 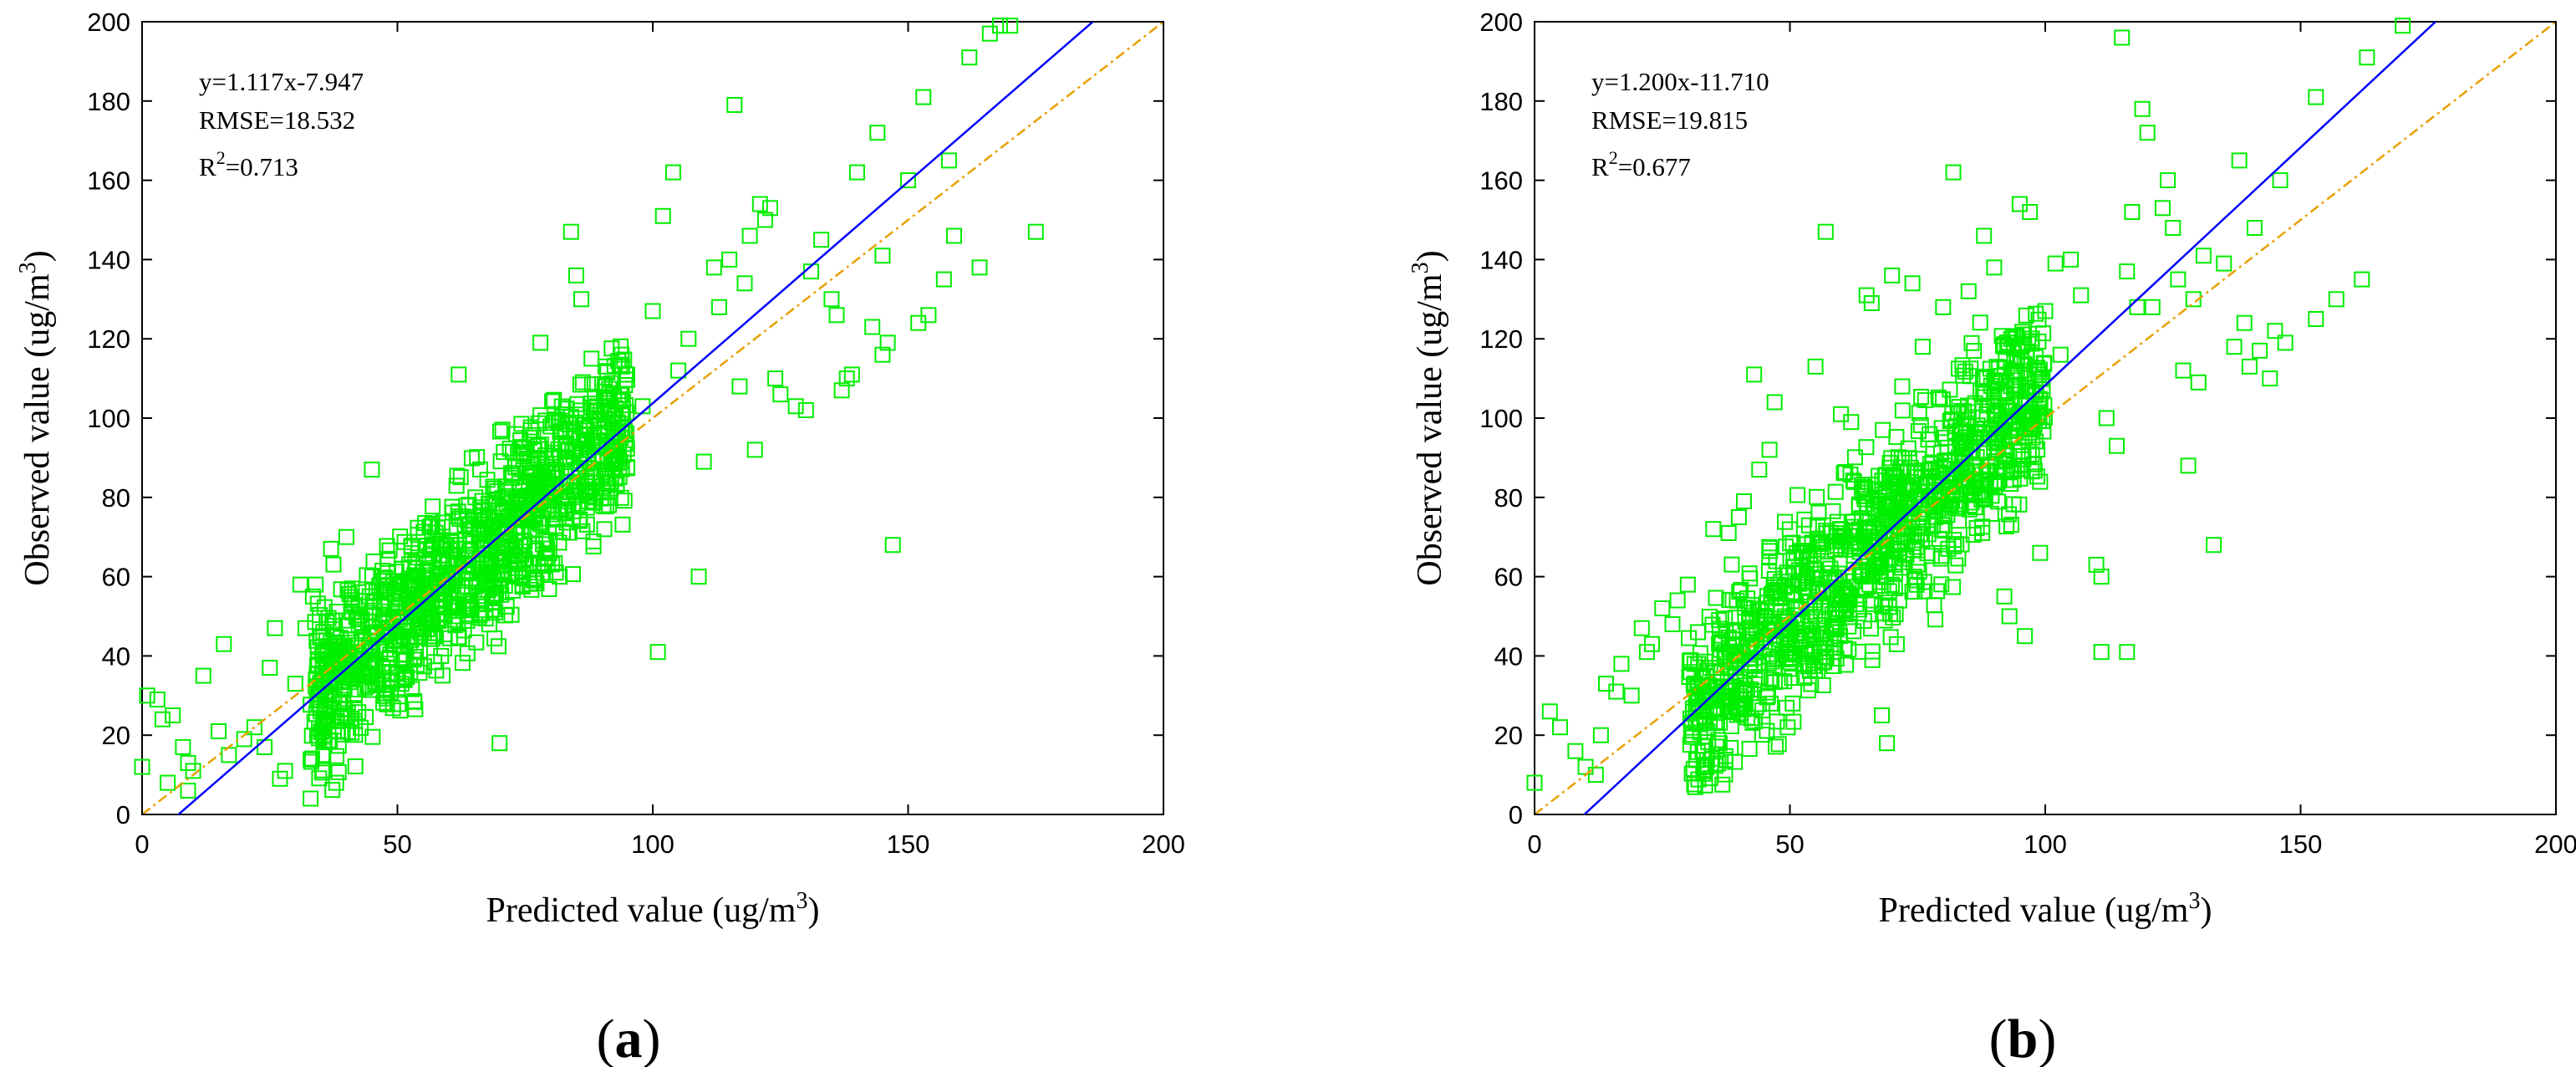 What do you see at coordinates (1501, 22) in the screenshot?
I see `y-tick-label: 200` at bounding box center [1501, 22].